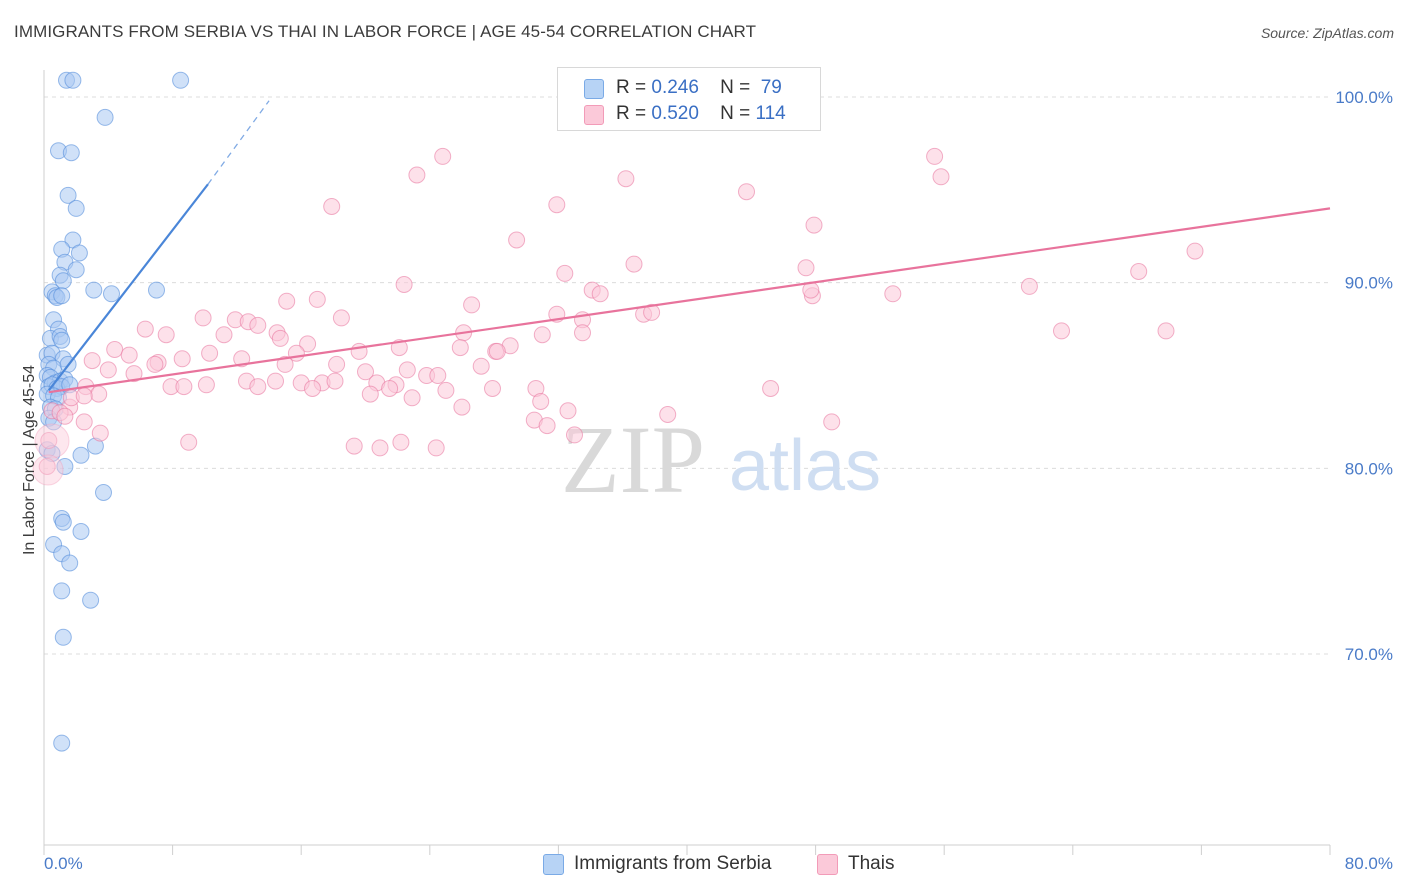 The height and width of the screenshot is (892, 1406). Describe the element at coordinates (675, 87) in the screenshot. I see `legend-r-value-serbia: 0.246` at that location.